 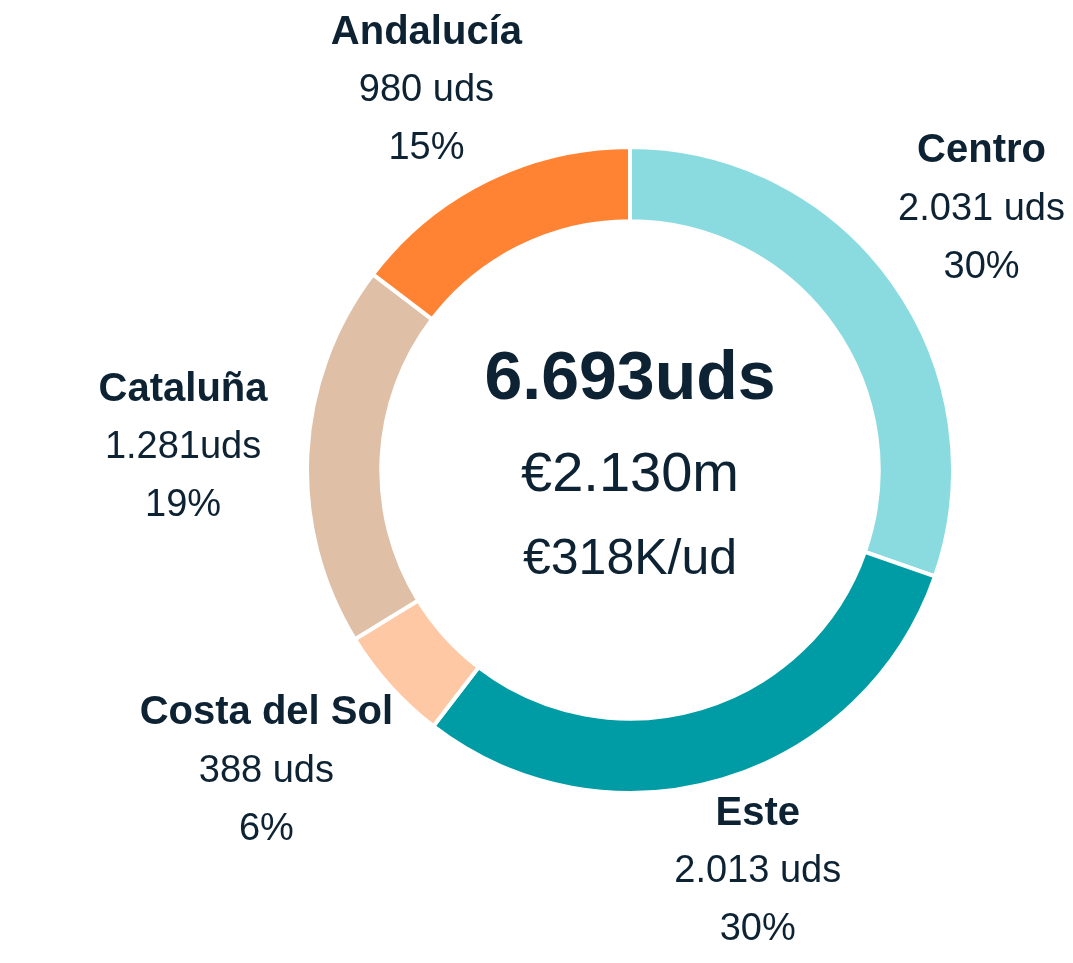 What do you see at coordinates (183, 474) in the screenshot?
I see `data-label: 1.281uds 19%` at bounding box center [183, 474].